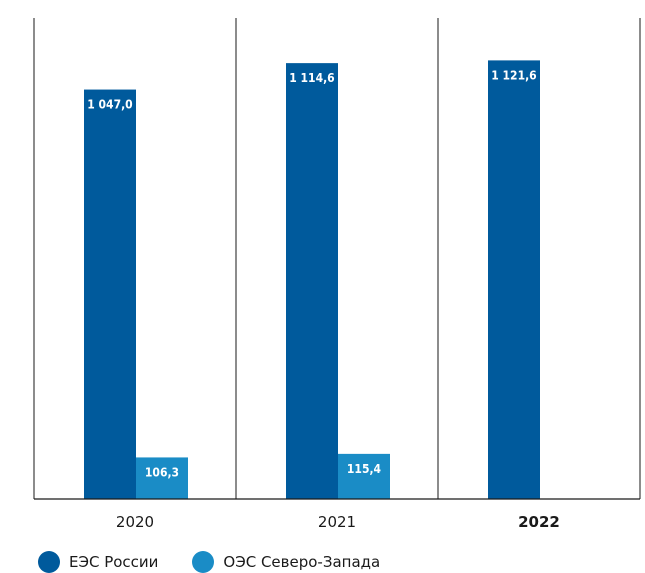 This screenshot has height=573, width=645. I want to click on x-tick-label-2022: 2022, so click(539, 522).